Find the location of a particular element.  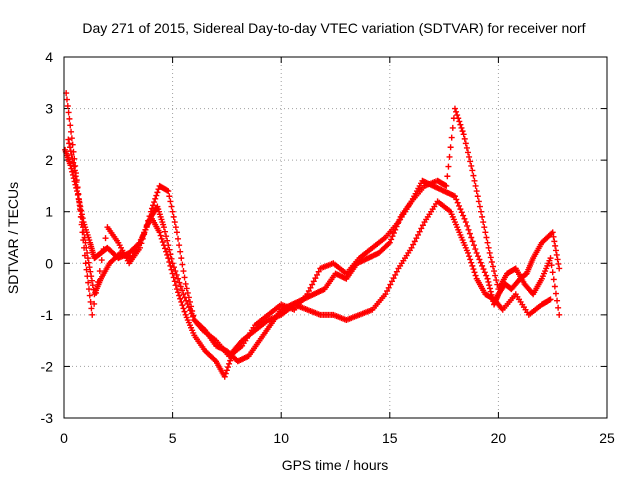

y-tick-label: -2 is located at coordinates (47, 366).